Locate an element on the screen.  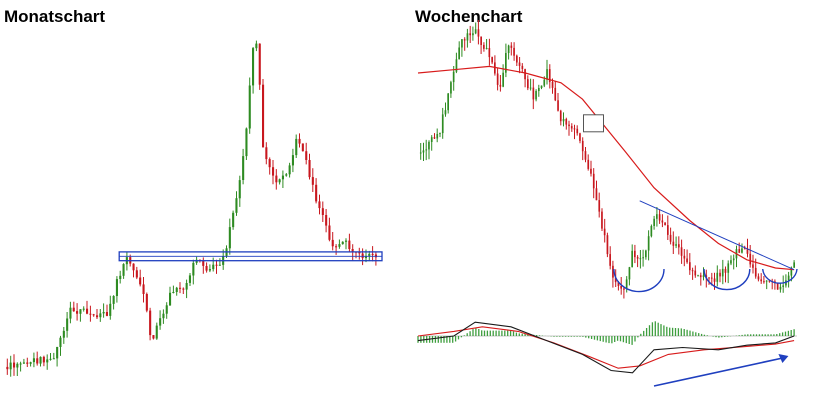
macd-line is located at coordinates (606, 347).